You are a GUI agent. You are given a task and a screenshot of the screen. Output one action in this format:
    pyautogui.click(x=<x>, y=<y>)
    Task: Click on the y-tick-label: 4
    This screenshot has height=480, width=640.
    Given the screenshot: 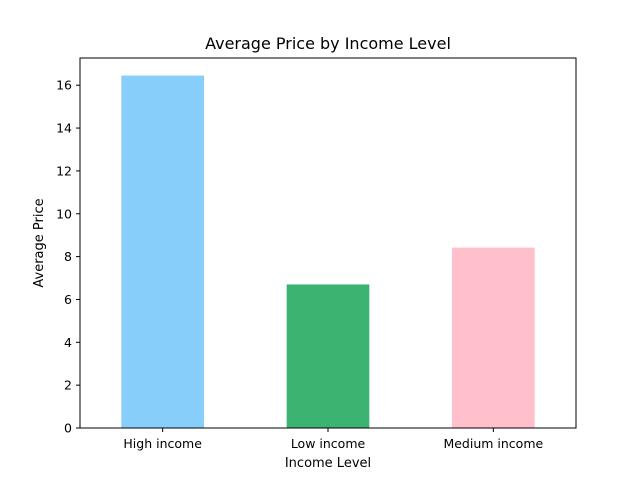 What is the action you would take?
    pyautogui.click(x=68, y=342)
    